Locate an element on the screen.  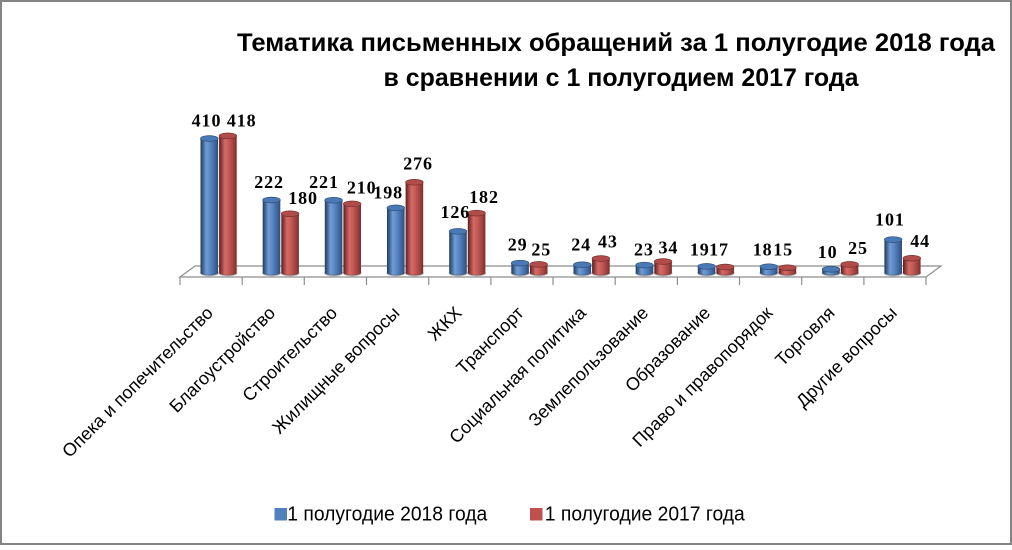
svg-text: 15 is located at coordinates (783, 249).